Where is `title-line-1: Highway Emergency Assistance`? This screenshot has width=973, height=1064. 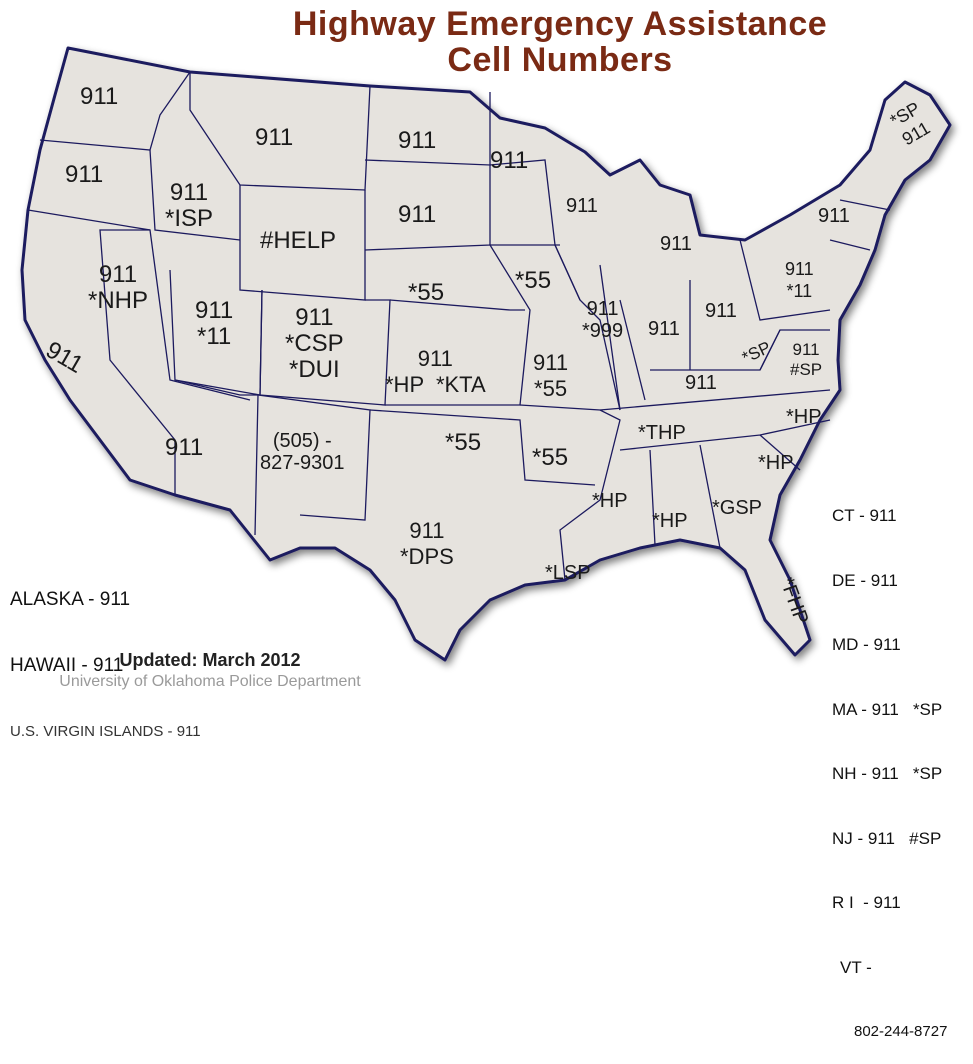
title-line-1: Highway Emergency Assistance is located at coordinates (560, 24).